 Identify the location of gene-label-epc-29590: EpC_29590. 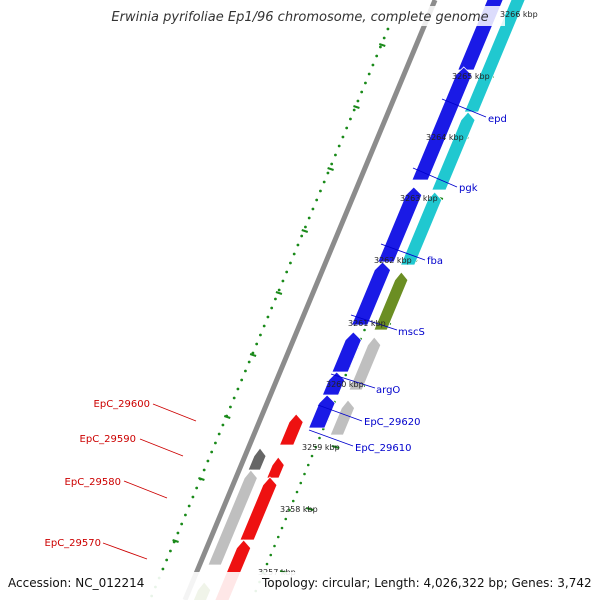
(108, 439).